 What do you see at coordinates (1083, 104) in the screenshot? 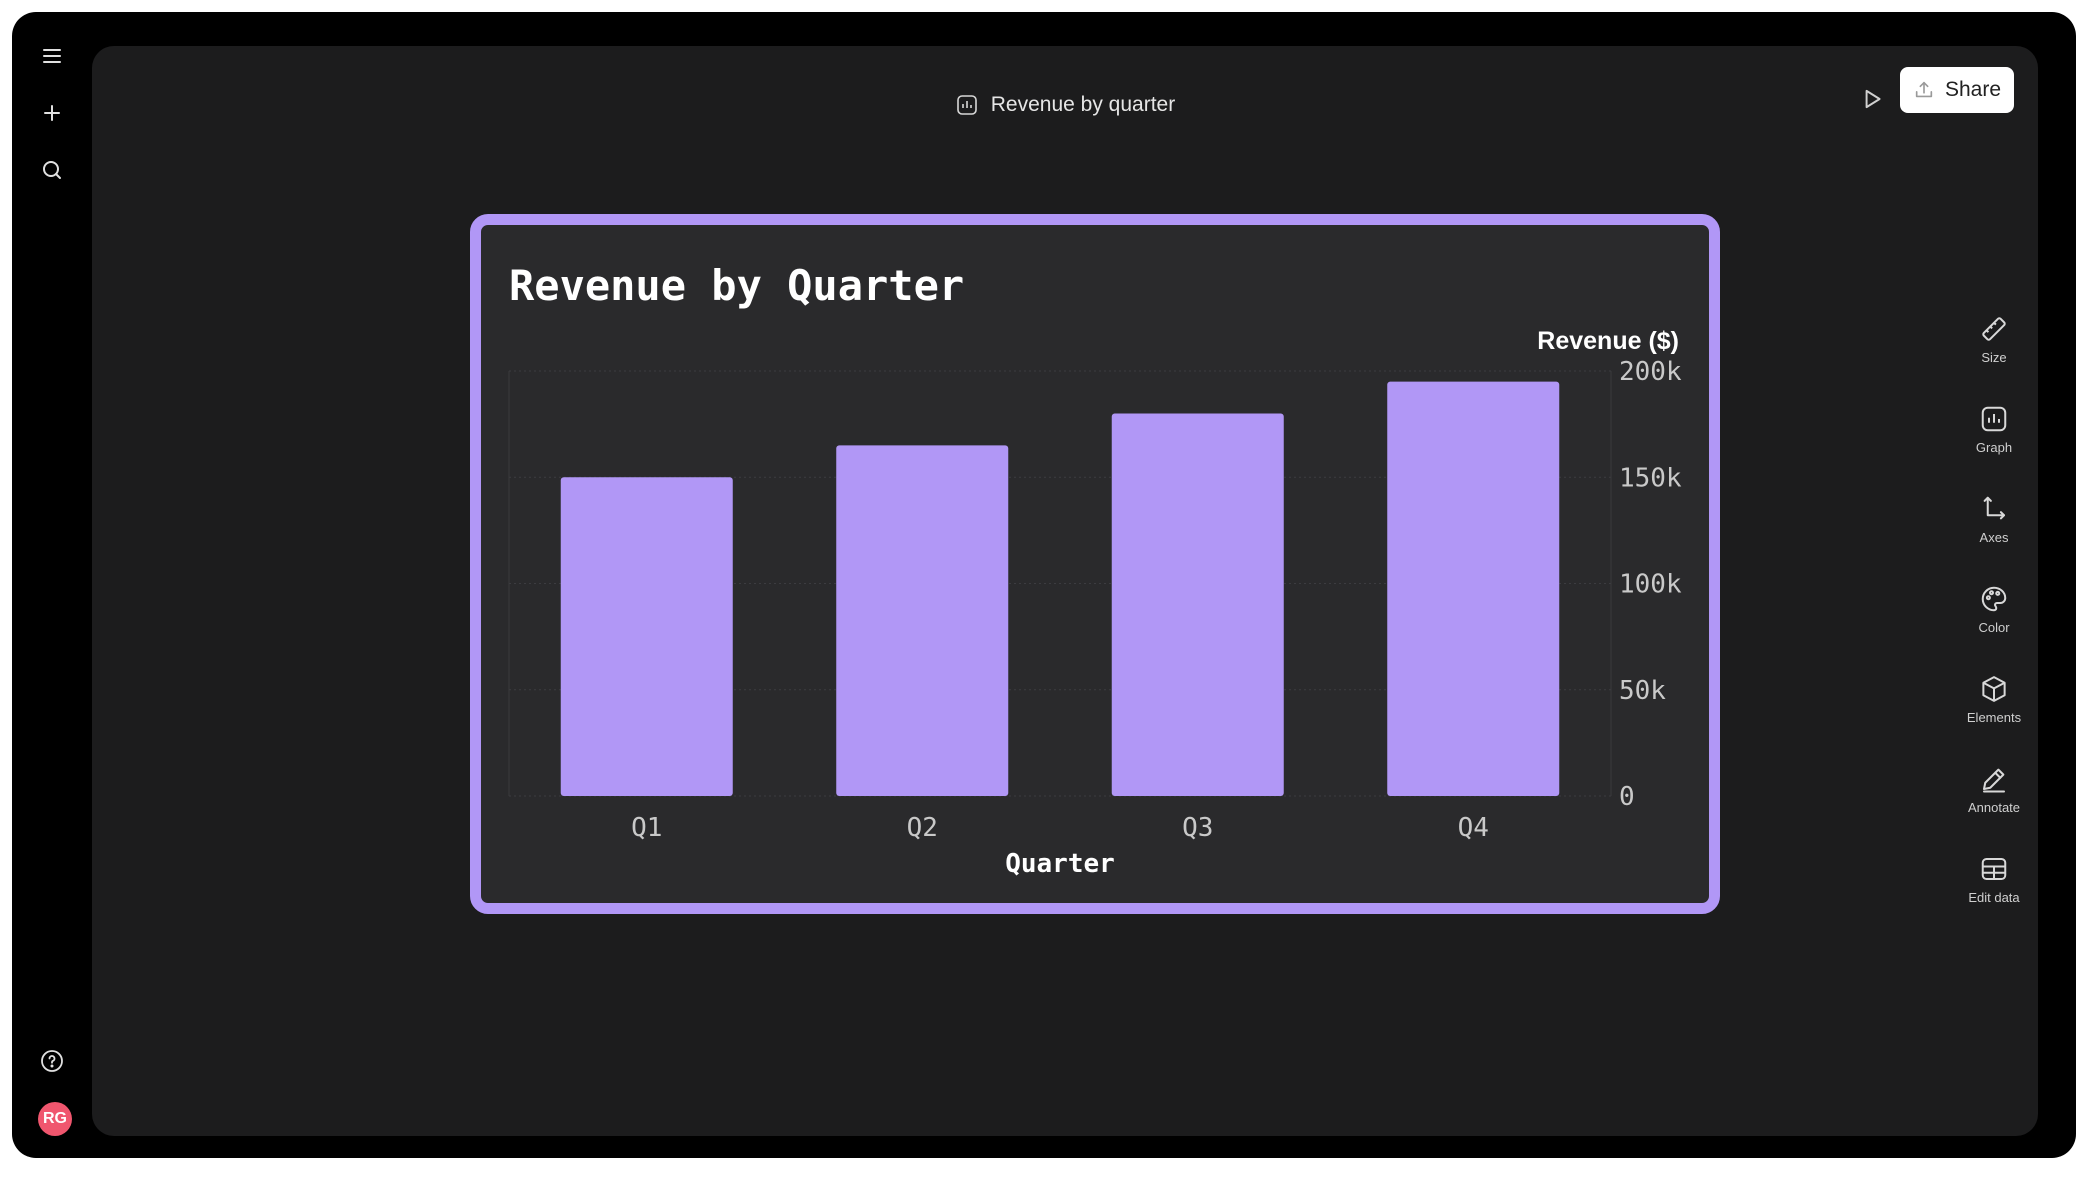
I see `document-title-label: Revenue by quarter` at bounding box center [1083, 104].